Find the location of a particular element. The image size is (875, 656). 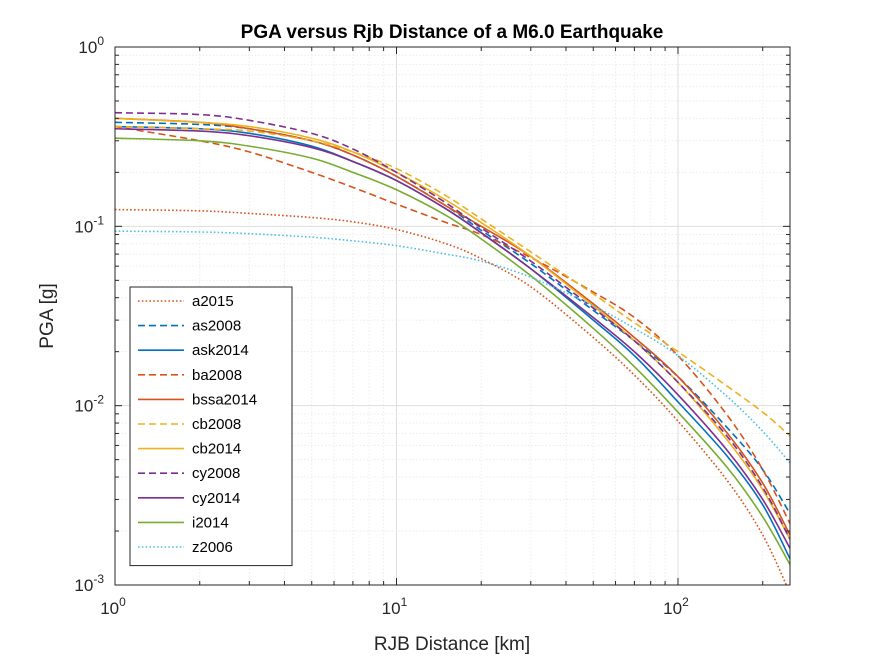

y-tick-label: 10⁻¹ is located at coordinates (89, 224).